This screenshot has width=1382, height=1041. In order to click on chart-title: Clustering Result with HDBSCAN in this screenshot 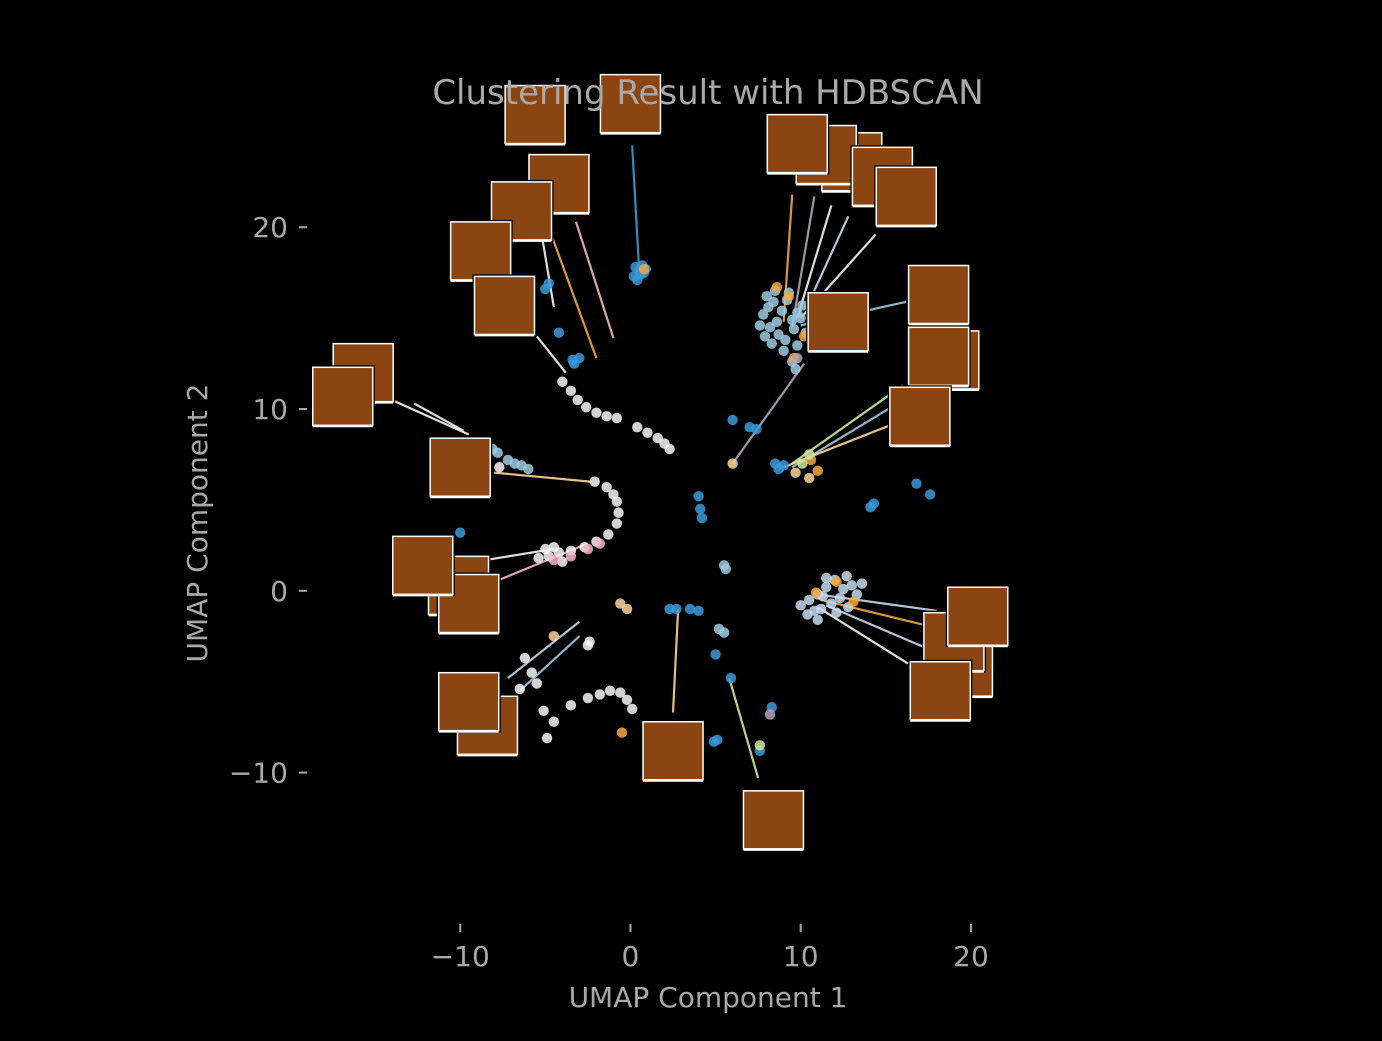, I will do `click(707, 93)`.